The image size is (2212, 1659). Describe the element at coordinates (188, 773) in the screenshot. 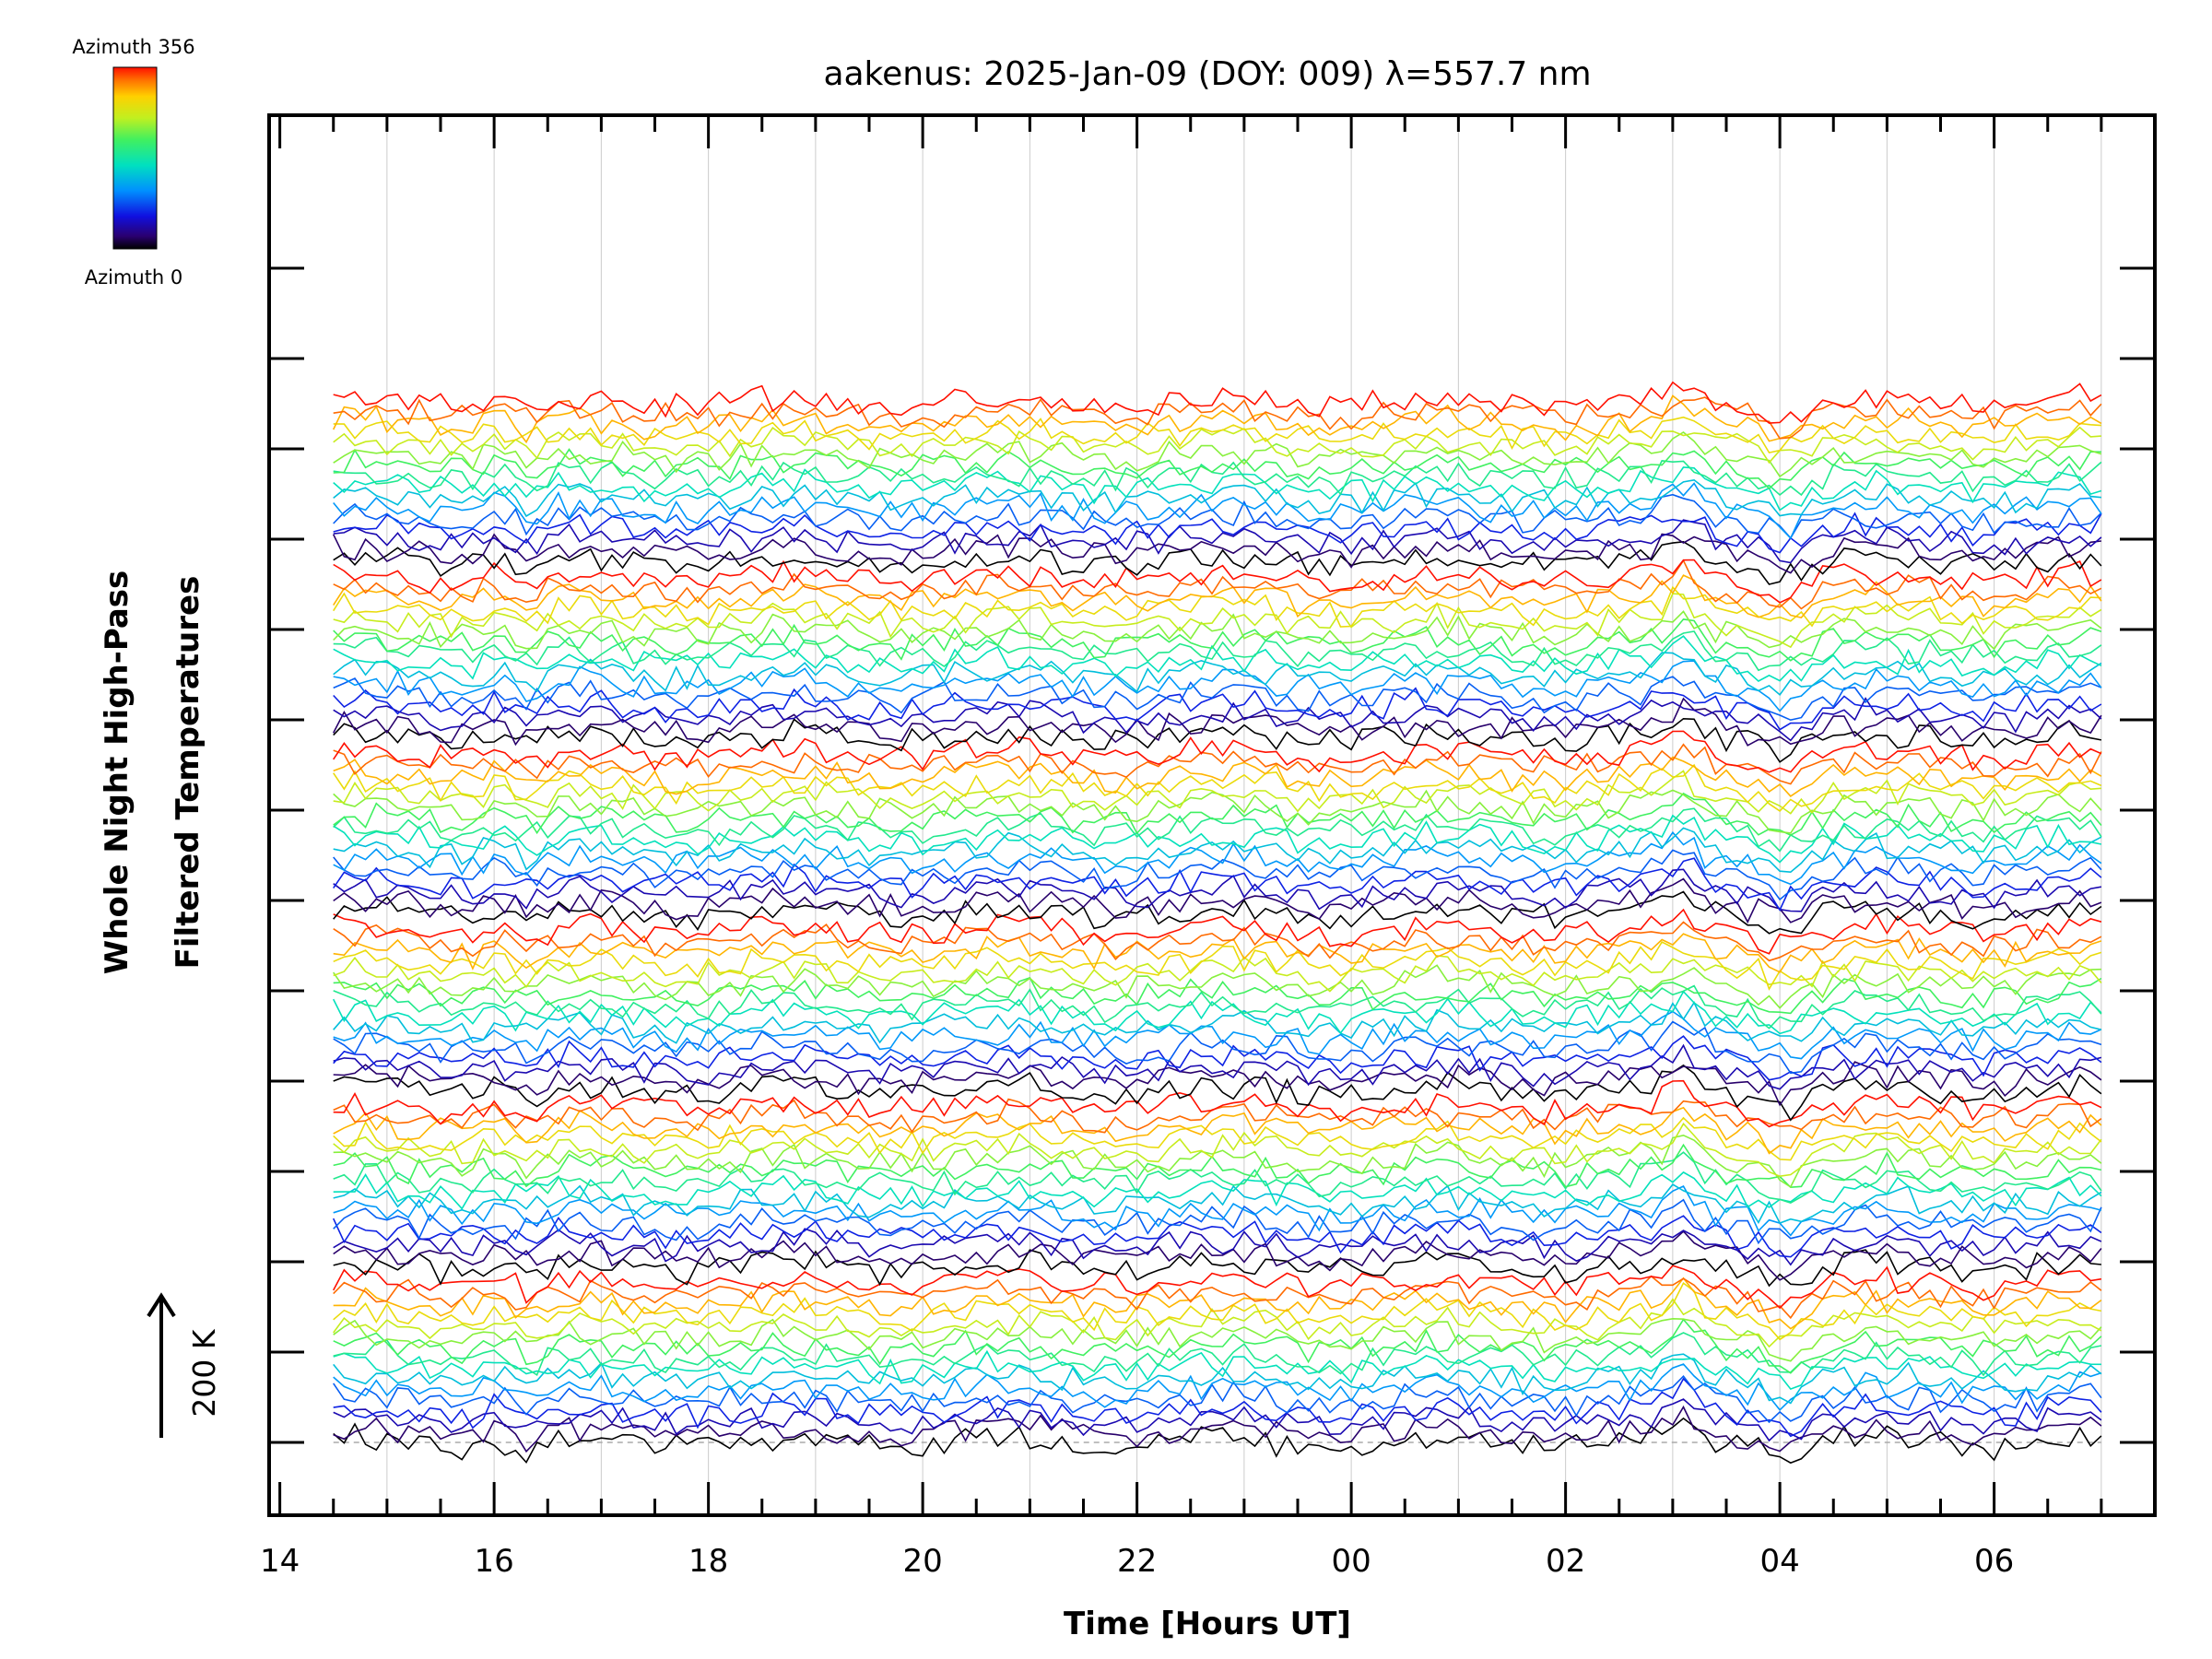

I see `y-axis-title-line2: Filtered Temperatures` at that location.